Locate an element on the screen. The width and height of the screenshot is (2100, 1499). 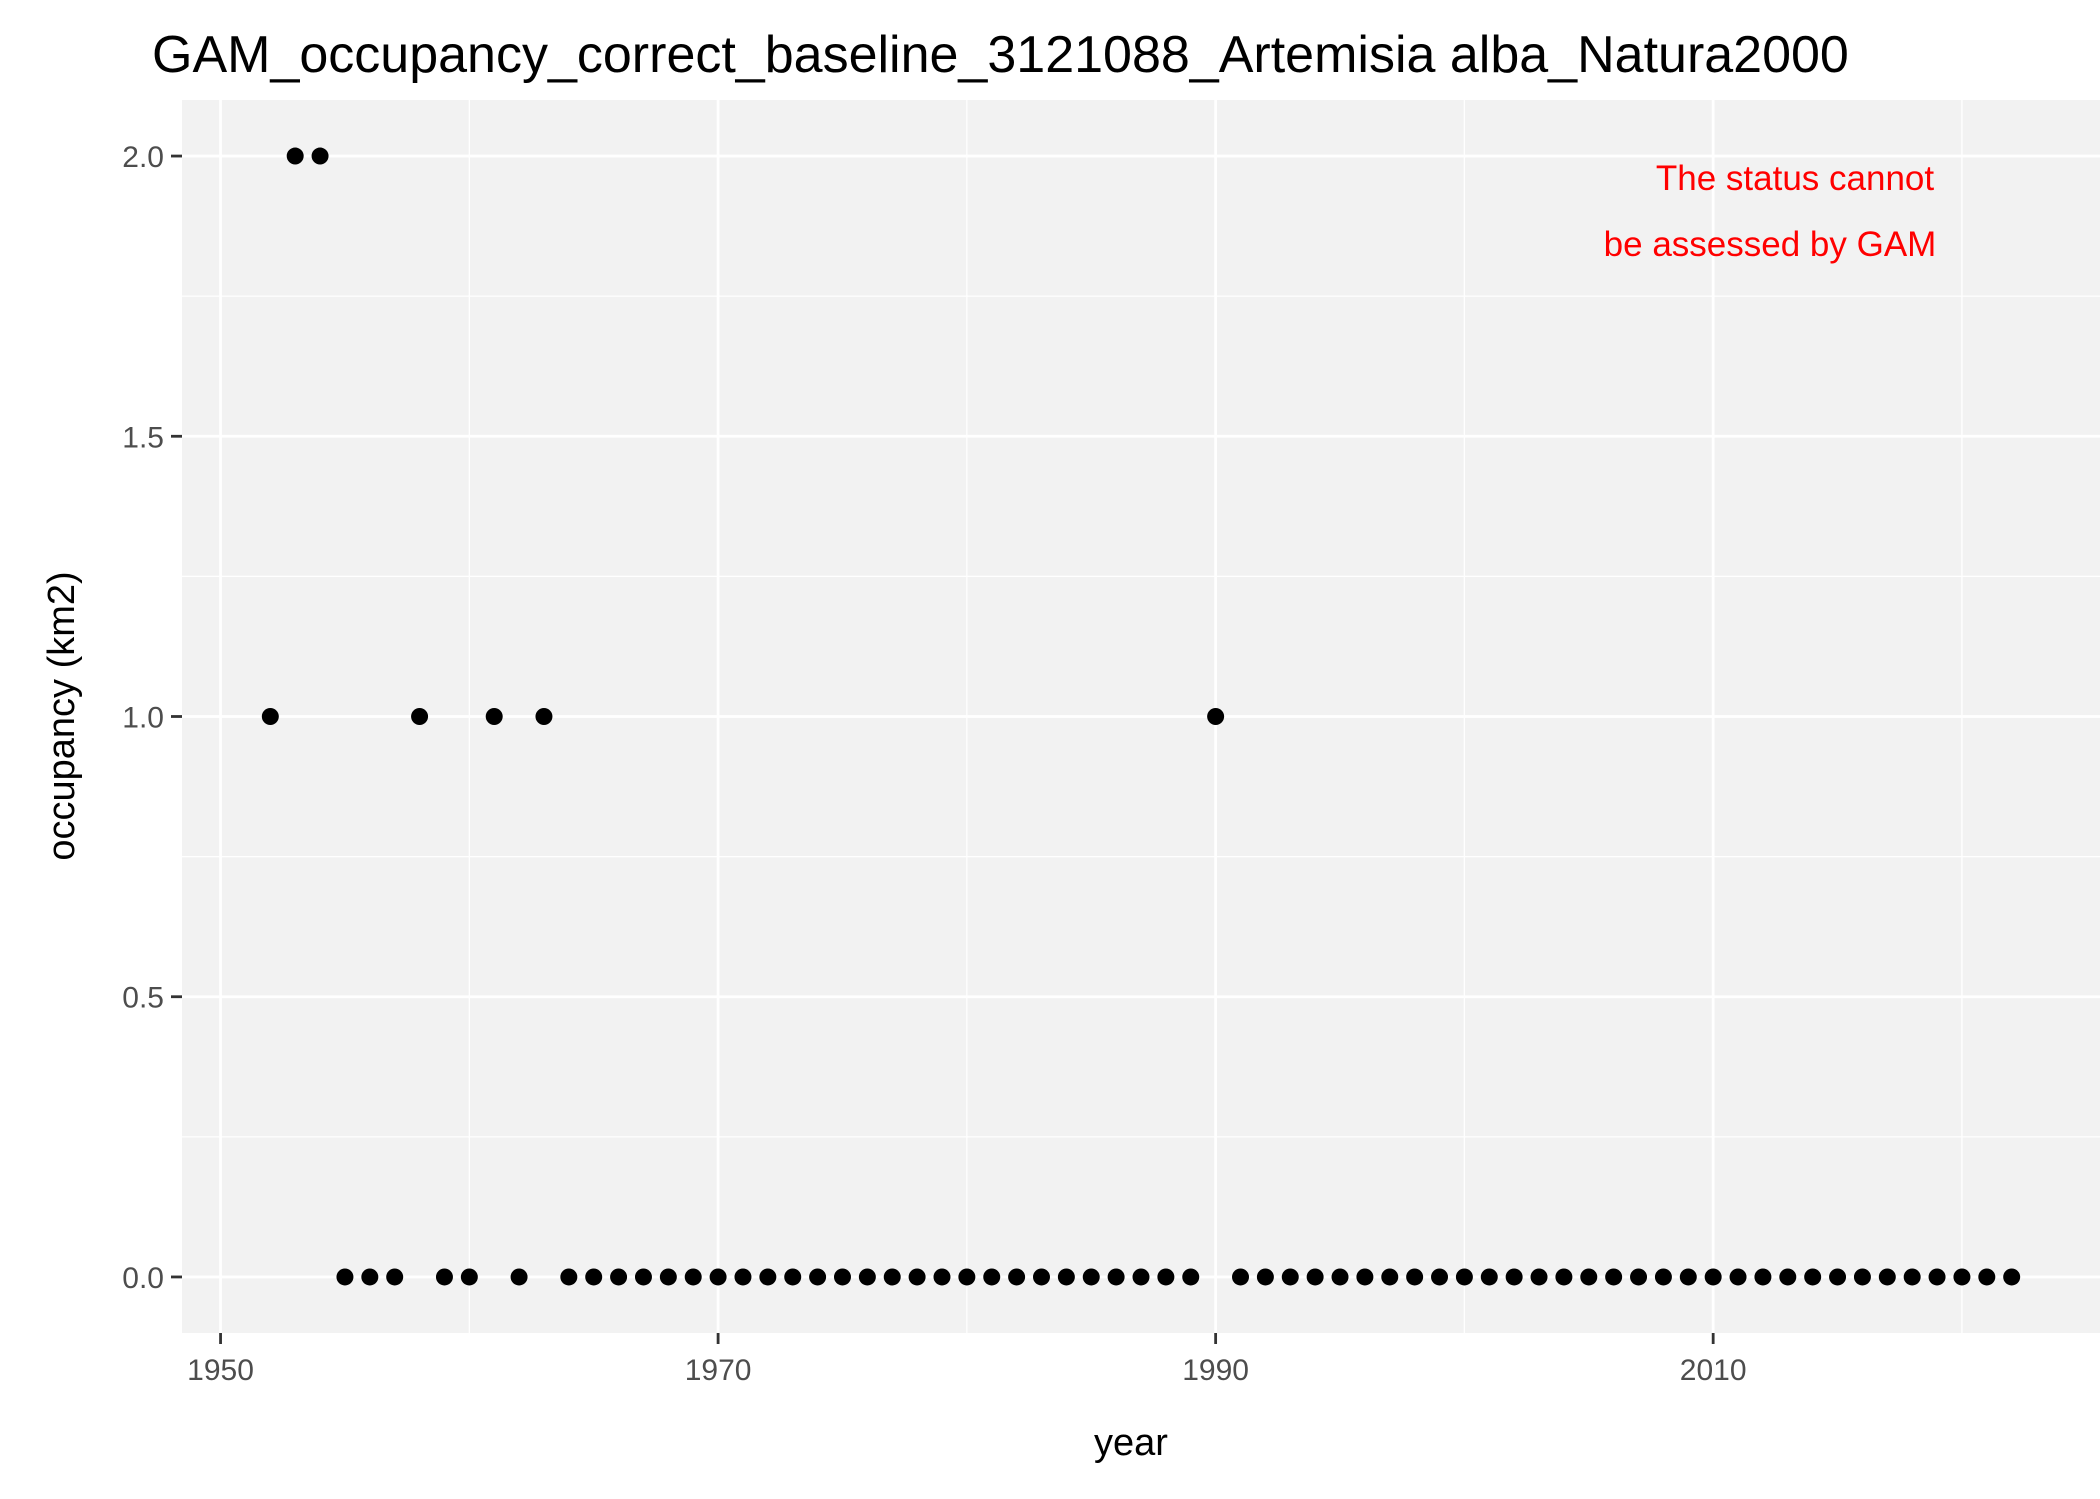
x-axis-title: year is located at coordinates (1131, 1443).